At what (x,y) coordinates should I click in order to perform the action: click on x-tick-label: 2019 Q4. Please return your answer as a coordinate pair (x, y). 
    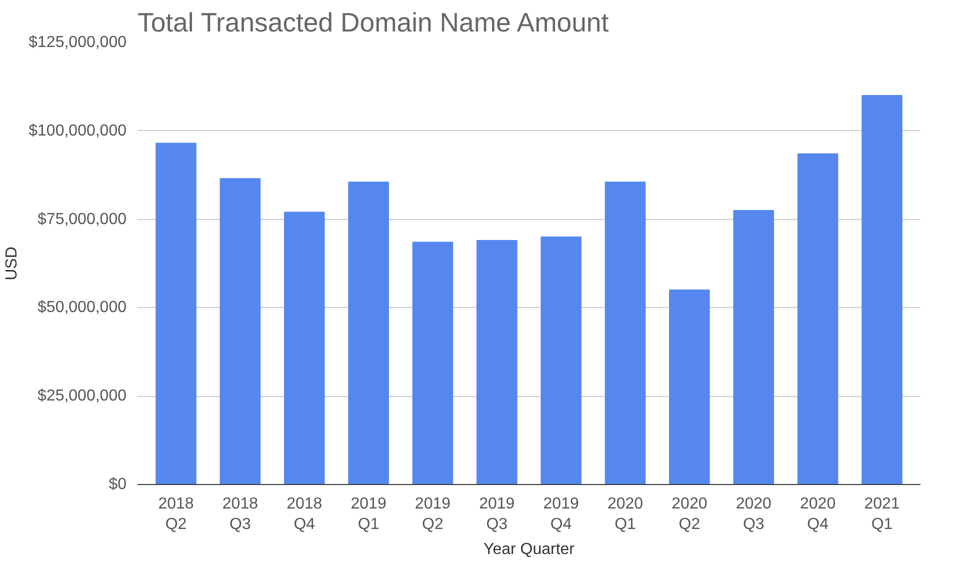
    Looking at the image, I should click on (561, 514).